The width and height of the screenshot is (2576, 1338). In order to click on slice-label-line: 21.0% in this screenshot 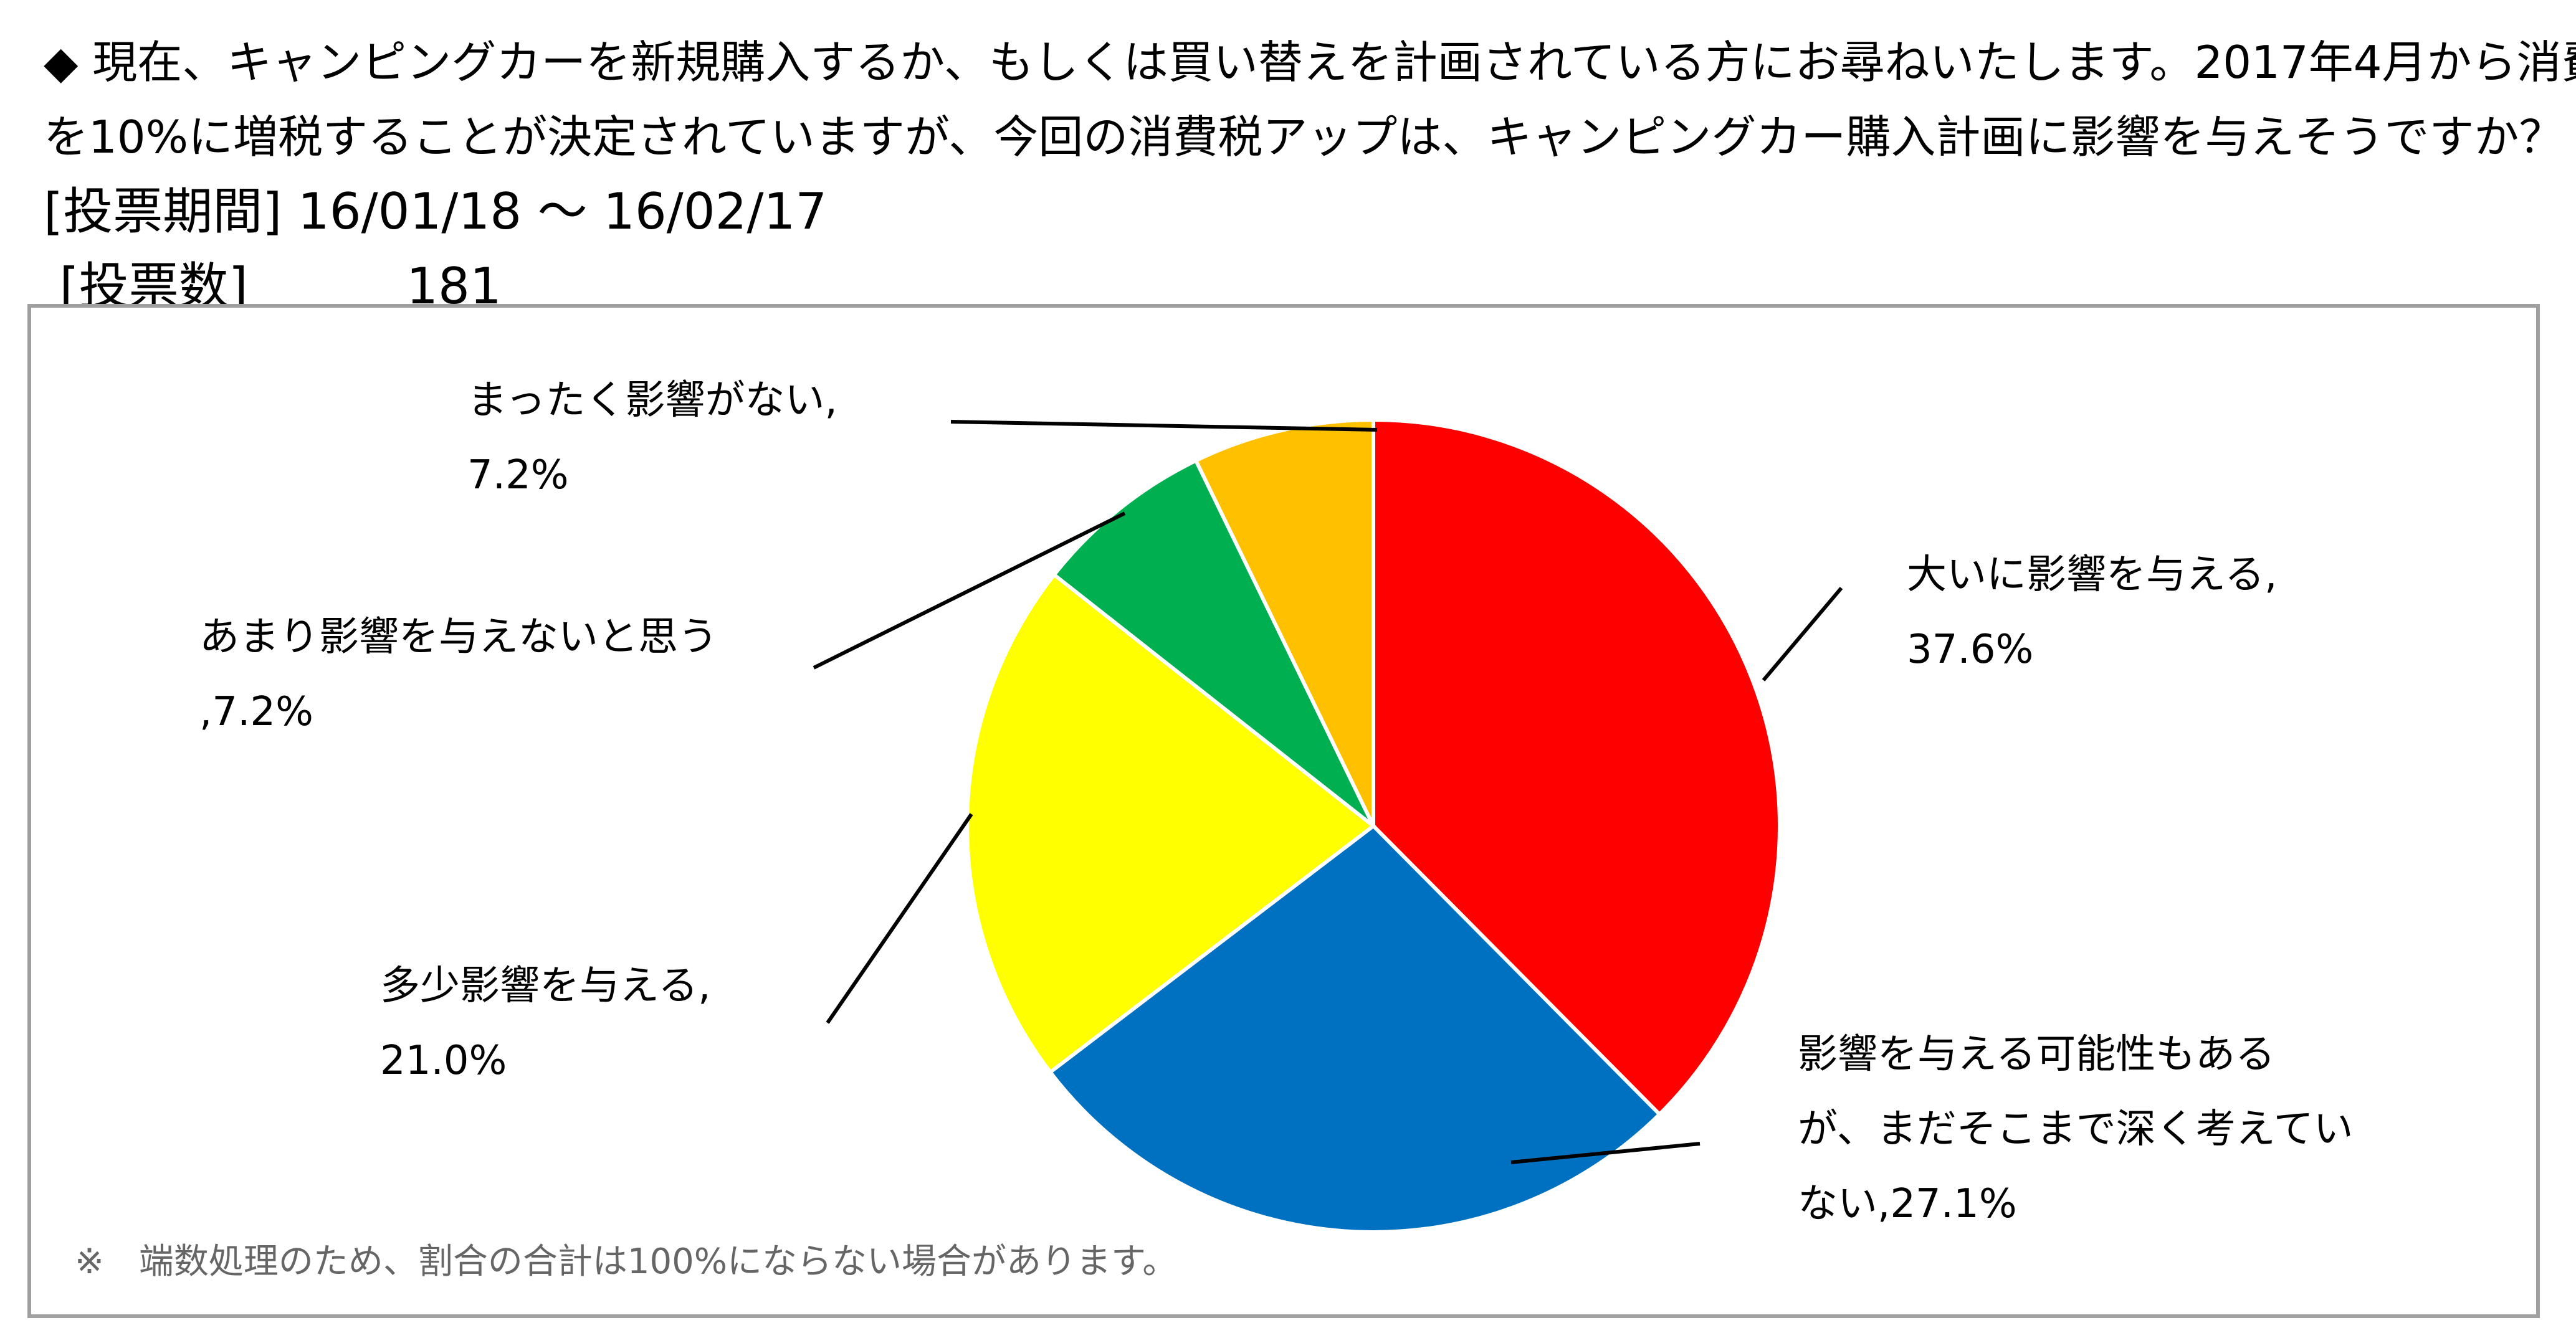, I will do `click(444, 1061)`.